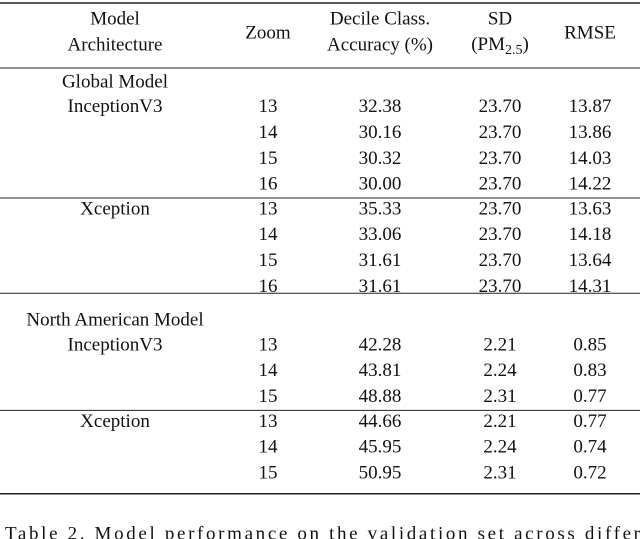  What do you see at coordinates (514, 50) in the screenshot?
I see `header-subscript: 2.5` at bounding box center [514, 50].